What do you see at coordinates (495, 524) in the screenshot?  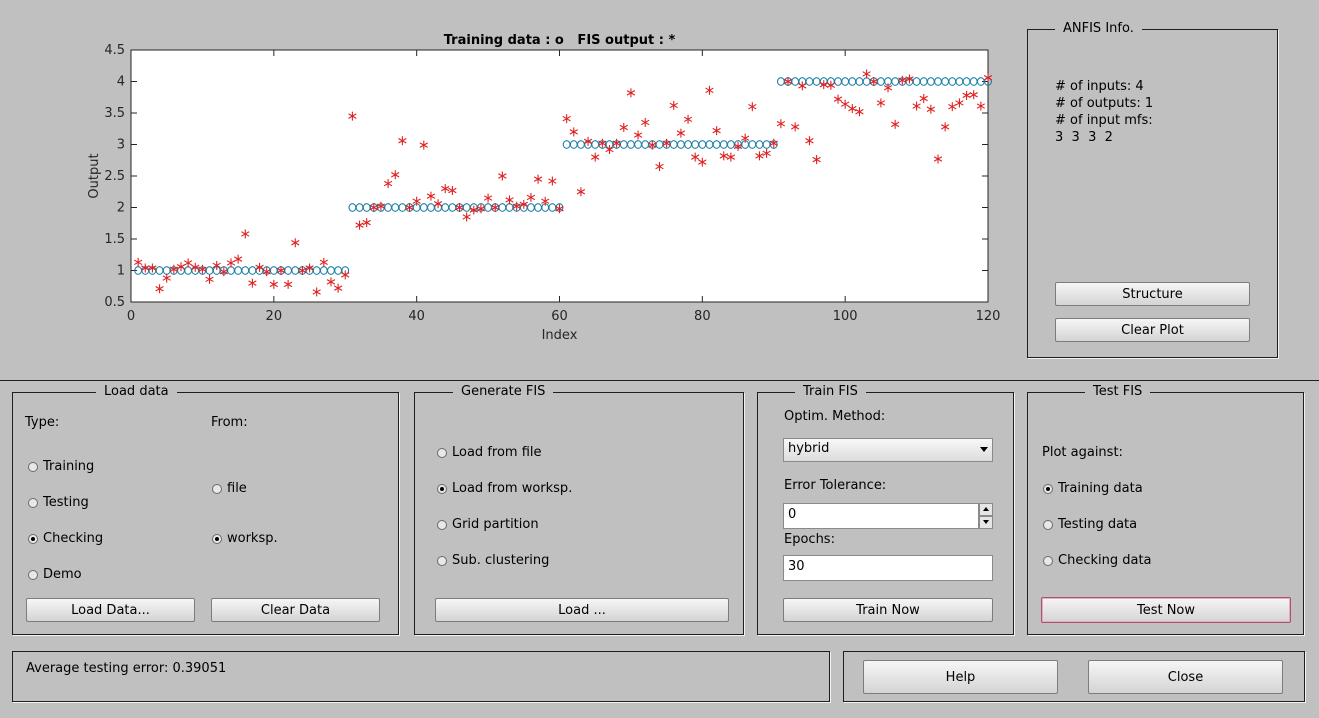 I see `grid-partition-label: Grid partition` at bounding box center [495, 524].